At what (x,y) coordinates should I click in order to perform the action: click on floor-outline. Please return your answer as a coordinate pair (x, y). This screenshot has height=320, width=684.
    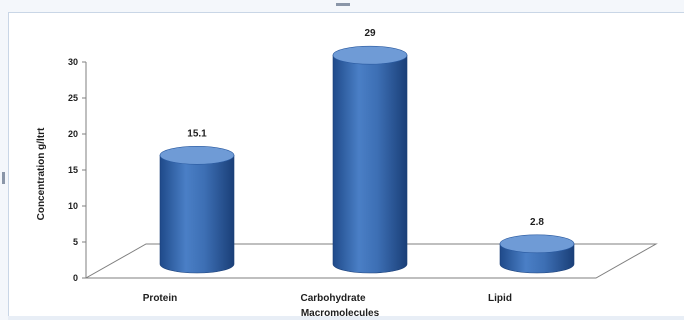
    Looking at the image, I should click on (371, 261).